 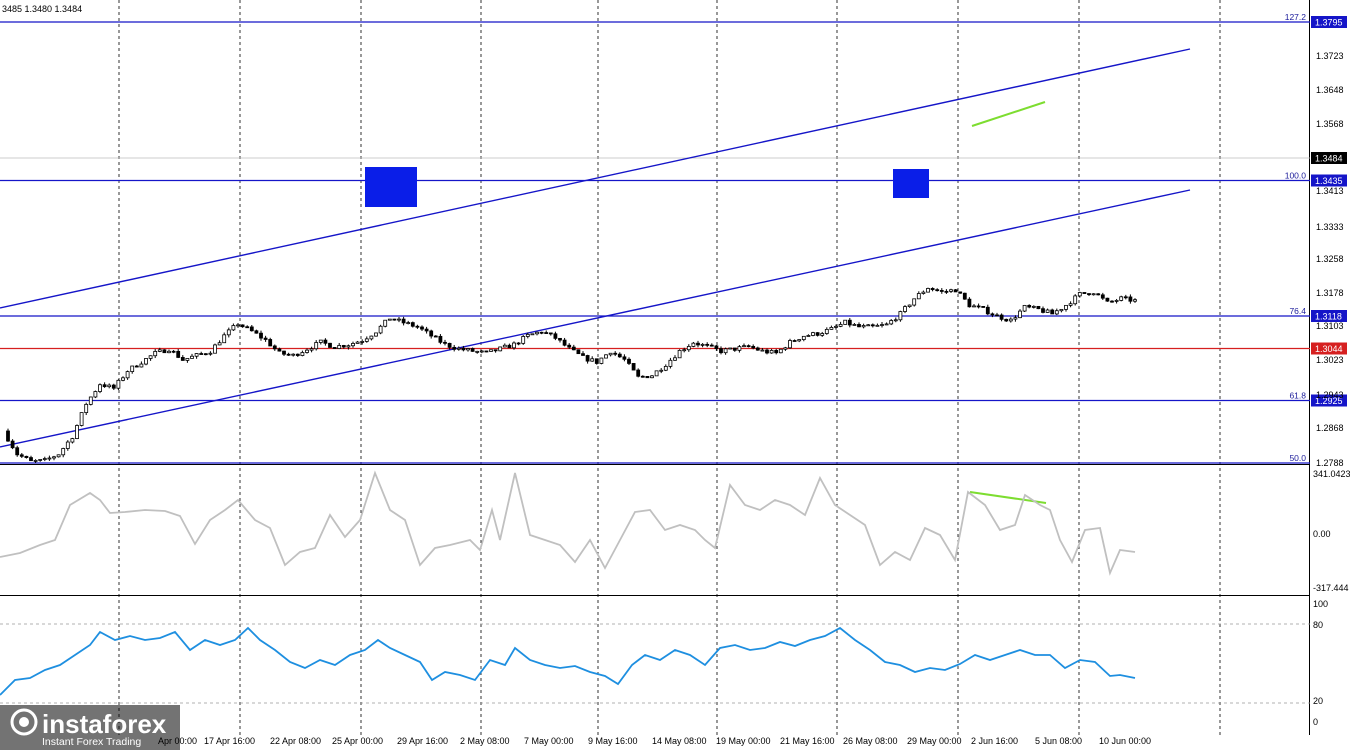 I want to click on divergence-line-price, so click(x=1008, y=114).